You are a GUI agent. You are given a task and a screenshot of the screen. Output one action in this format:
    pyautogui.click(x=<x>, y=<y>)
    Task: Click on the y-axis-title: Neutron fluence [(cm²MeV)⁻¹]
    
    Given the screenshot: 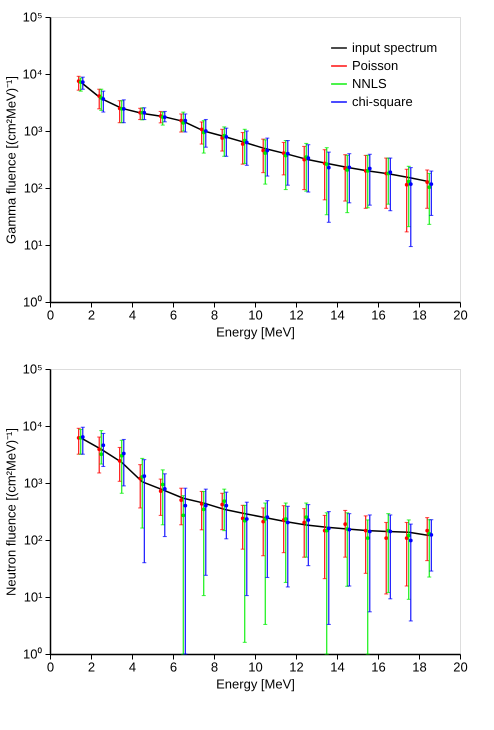 What is the action you would take?
    pyautogui.click(x=10, y=512)
    